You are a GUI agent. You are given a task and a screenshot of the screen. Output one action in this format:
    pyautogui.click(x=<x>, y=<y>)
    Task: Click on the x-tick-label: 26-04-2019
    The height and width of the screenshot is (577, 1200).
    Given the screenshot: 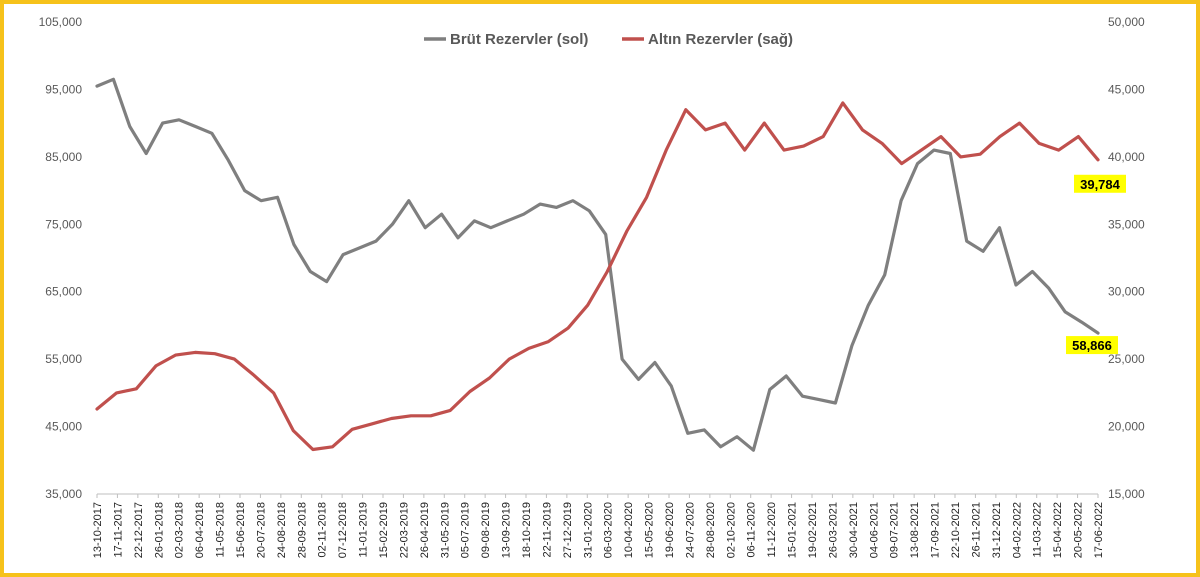 What is the action you would take?
    pyautogui.click(x=425, y=530)
    